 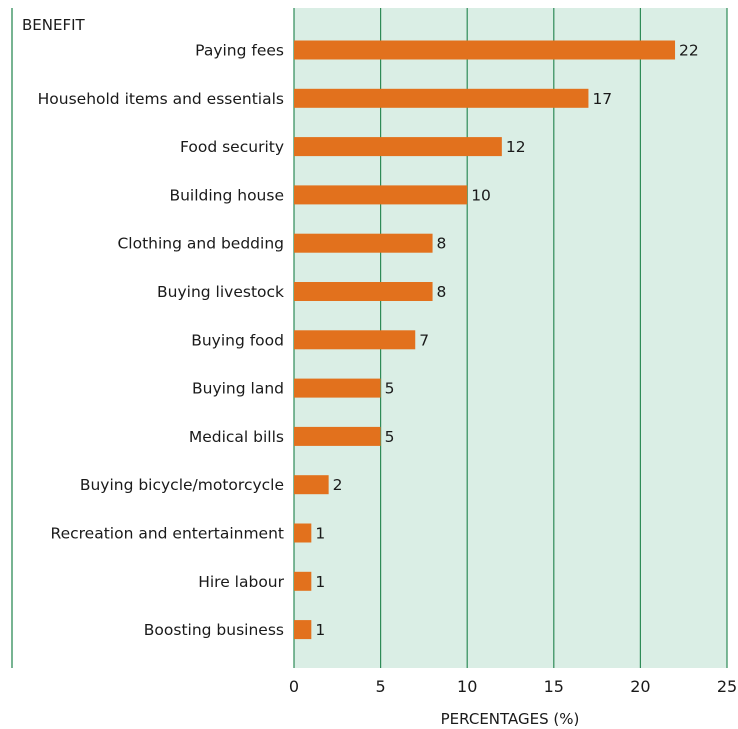 I want to click on category-label-5: Buying livestock, so click(x=220, y=292).